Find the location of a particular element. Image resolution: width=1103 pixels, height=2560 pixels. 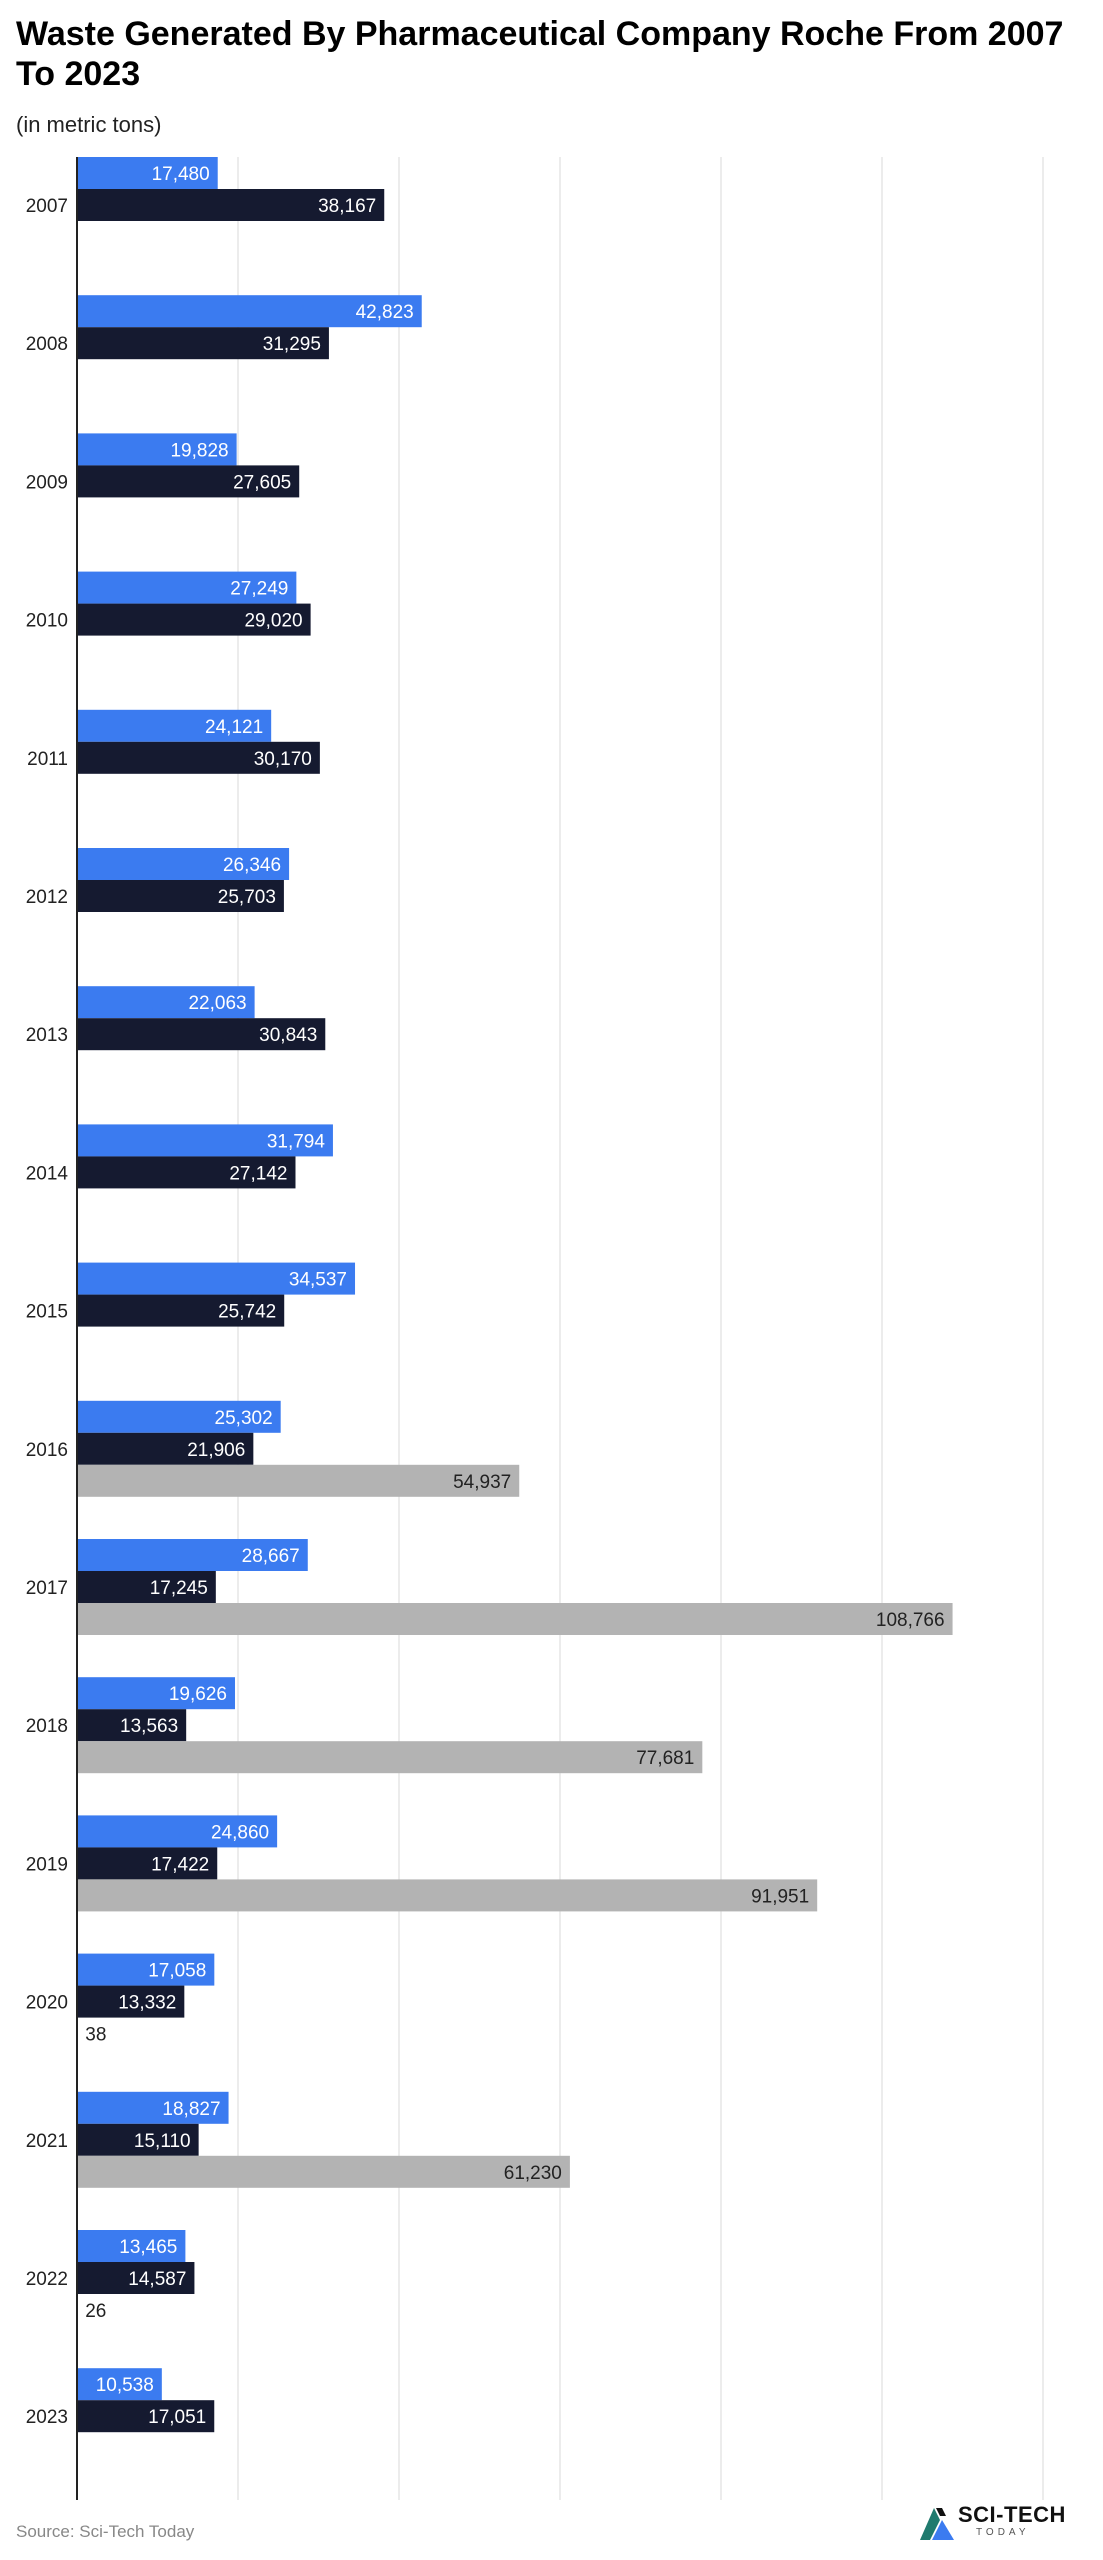

data-label: 31,295 is located at coordinates (292, 344).